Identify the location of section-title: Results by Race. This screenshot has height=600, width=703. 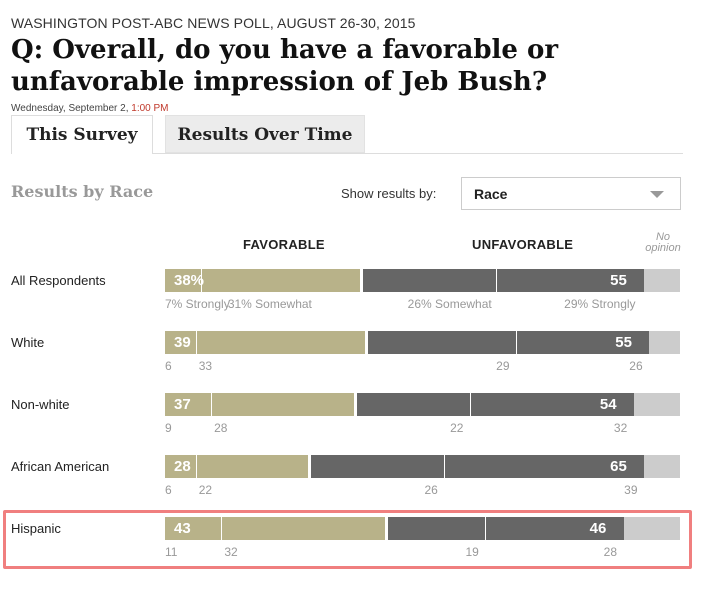
(82, 191).